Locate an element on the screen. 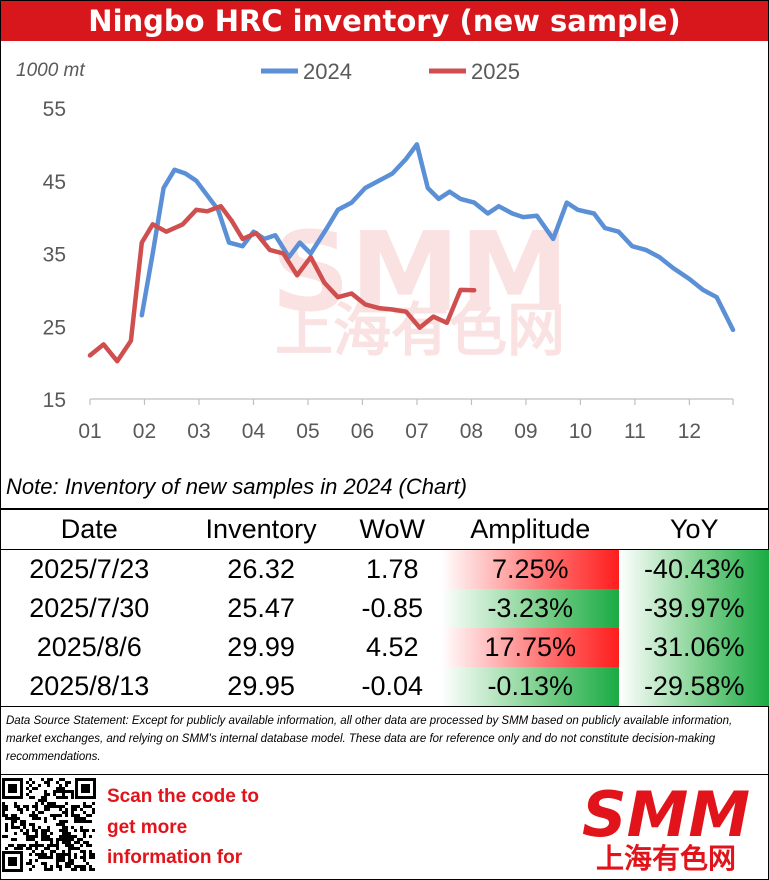 The image size is (769, 880). watermark-logo-cn: 上海有色网 is located at coordinates (420, 330).